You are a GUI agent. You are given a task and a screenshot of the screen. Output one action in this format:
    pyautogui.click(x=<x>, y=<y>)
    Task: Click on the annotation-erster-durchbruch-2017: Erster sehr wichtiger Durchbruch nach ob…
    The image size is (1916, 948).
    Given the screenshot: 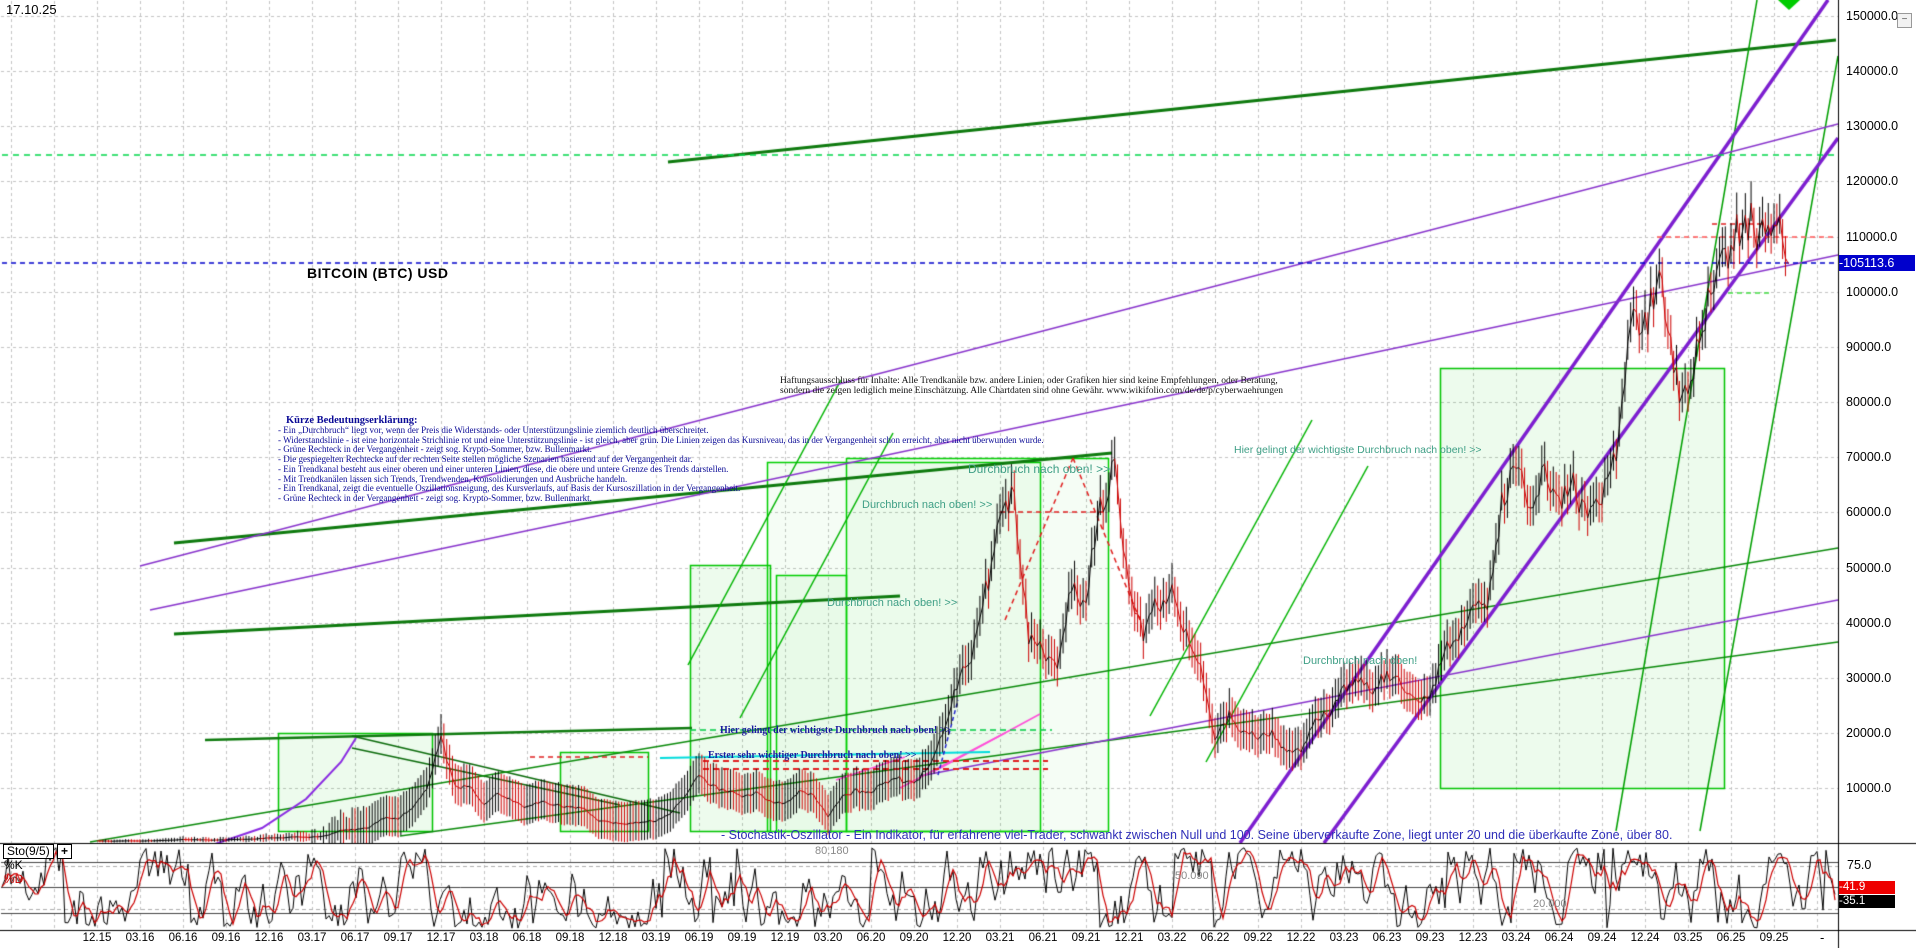 What is the action you would take?
    pyautogui.click(x=812, y=755)
    